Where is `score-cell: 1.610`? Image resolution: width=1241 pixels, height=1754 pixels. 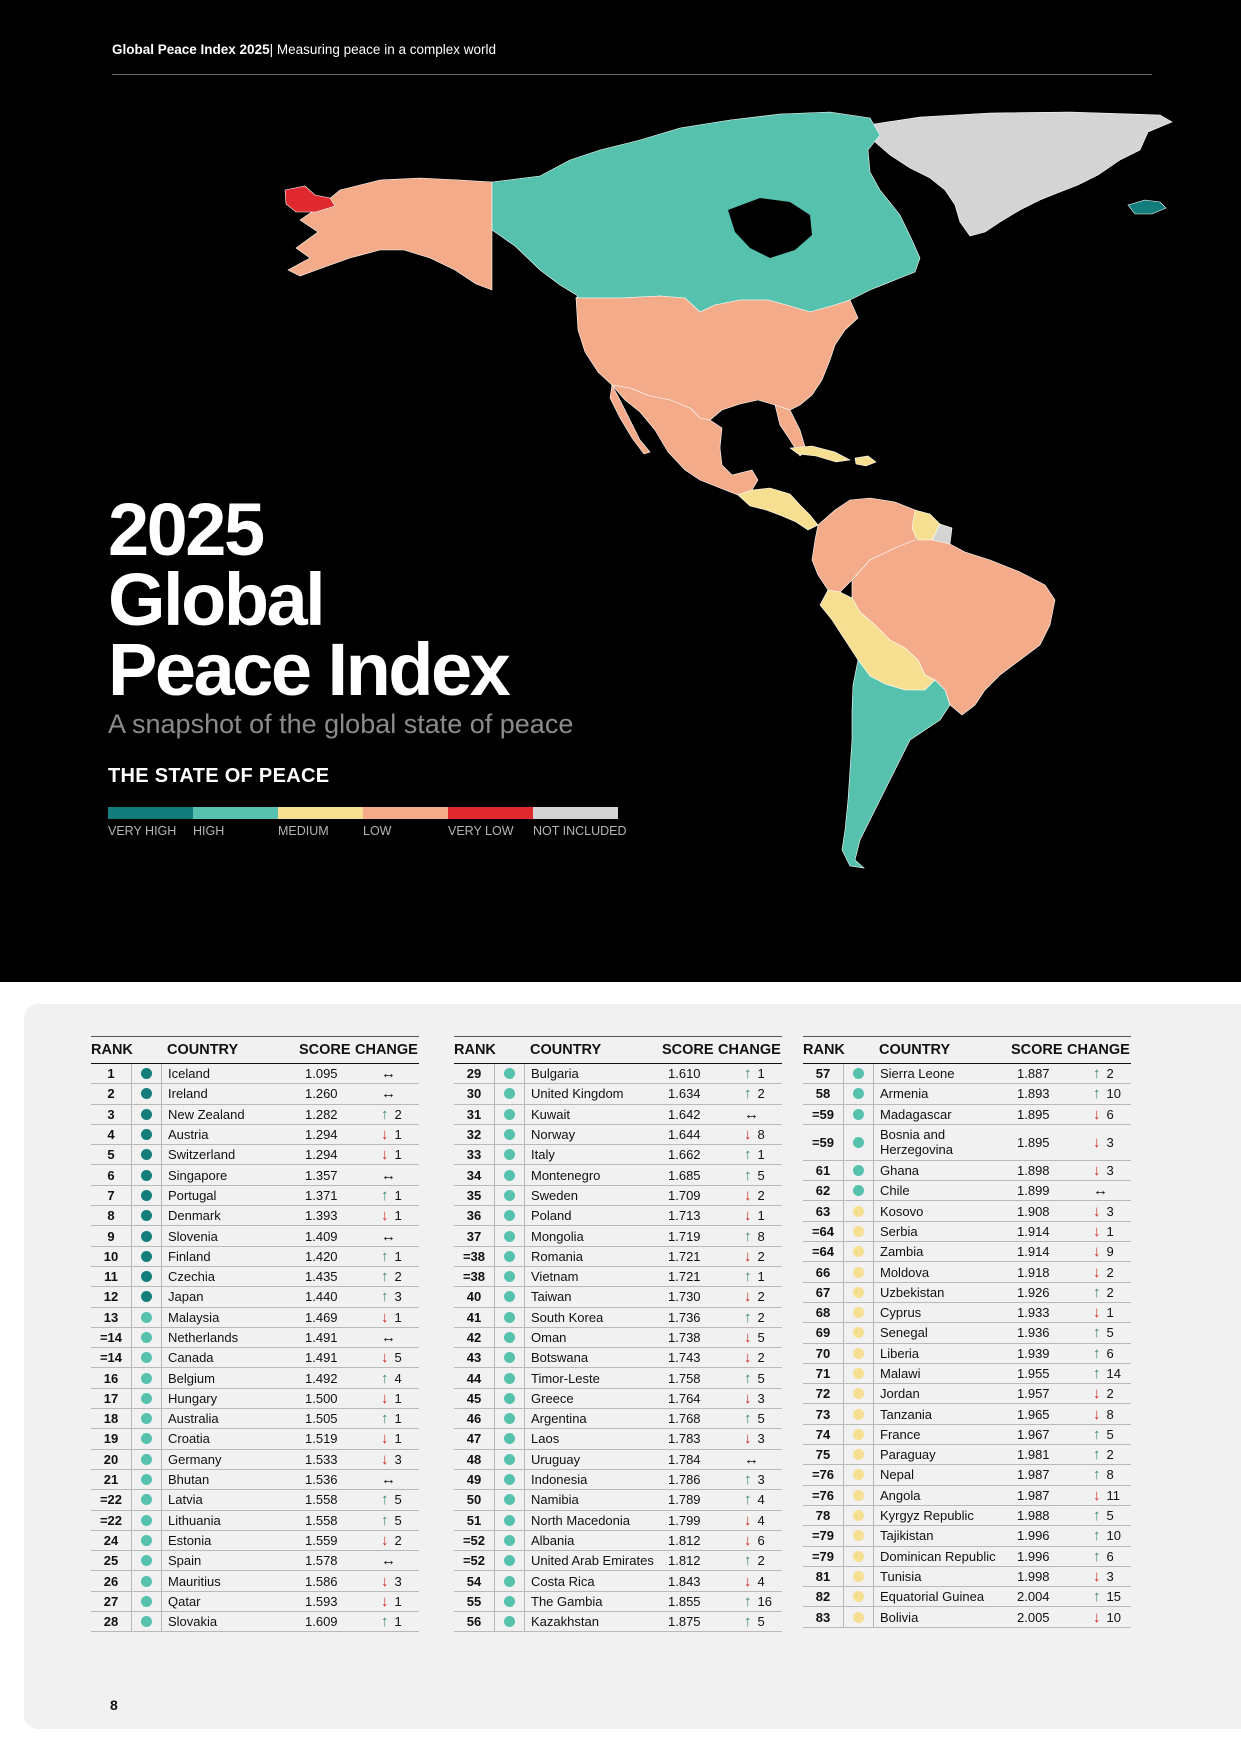 score-cell: 1.610 is located at coordinates (684, 1074).